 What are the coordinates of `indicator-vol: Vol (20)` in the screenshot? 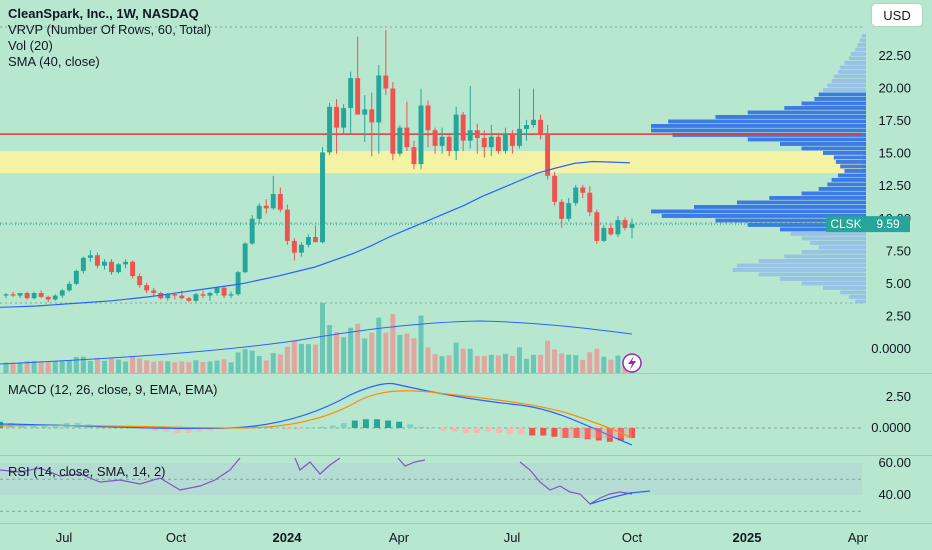 It's located at (30, 45).